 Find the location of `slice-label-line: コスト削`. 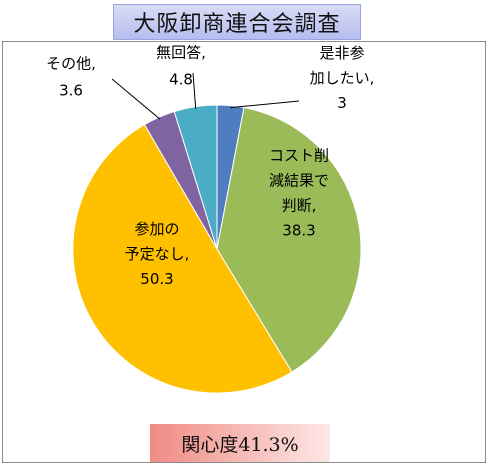

slice-label-line: コスト削 is located at coordinates (299, 156).